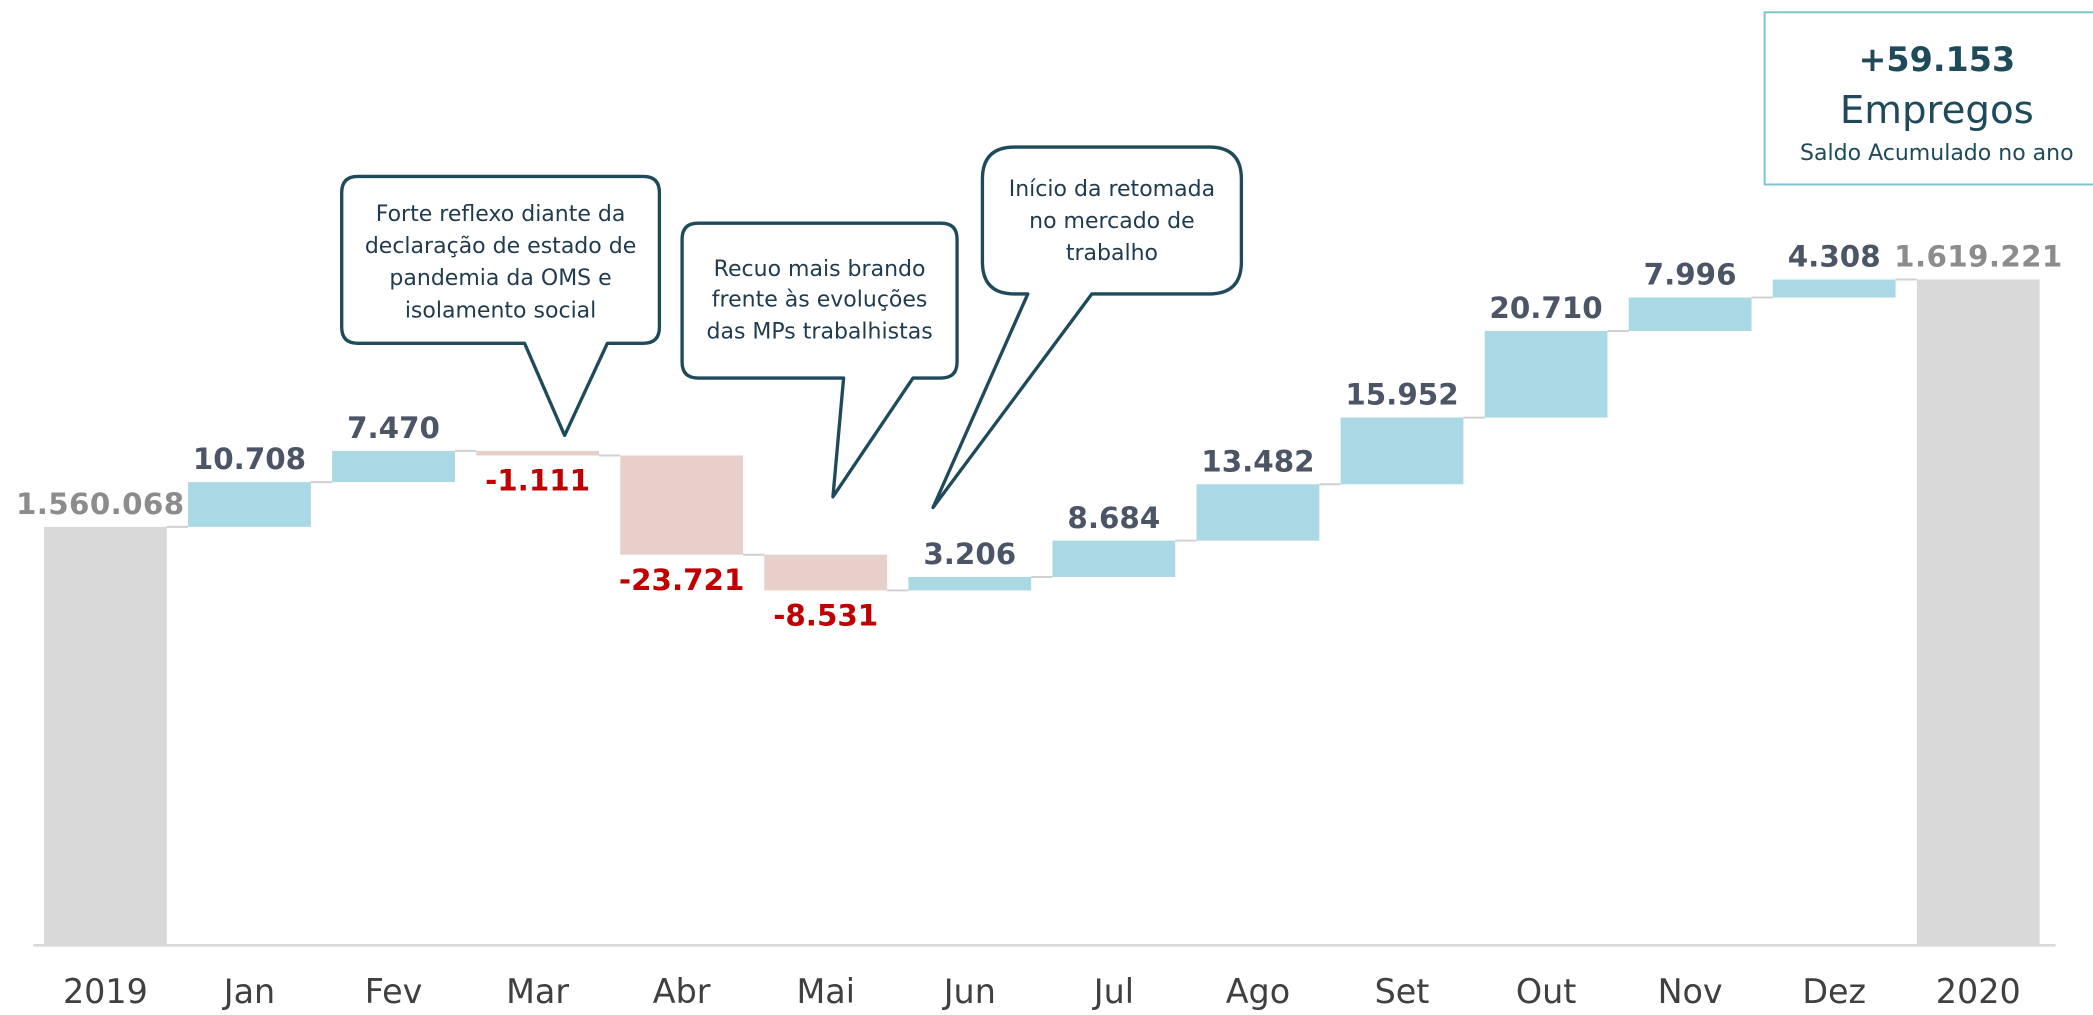  I want to click on value-label: 13.482, so click(1257, 461).